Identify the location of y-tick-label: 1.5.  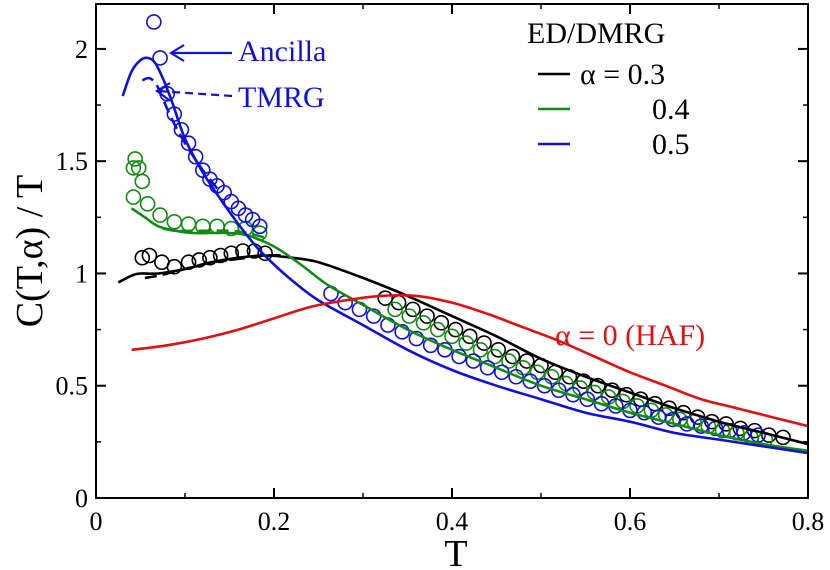
(72, 161).